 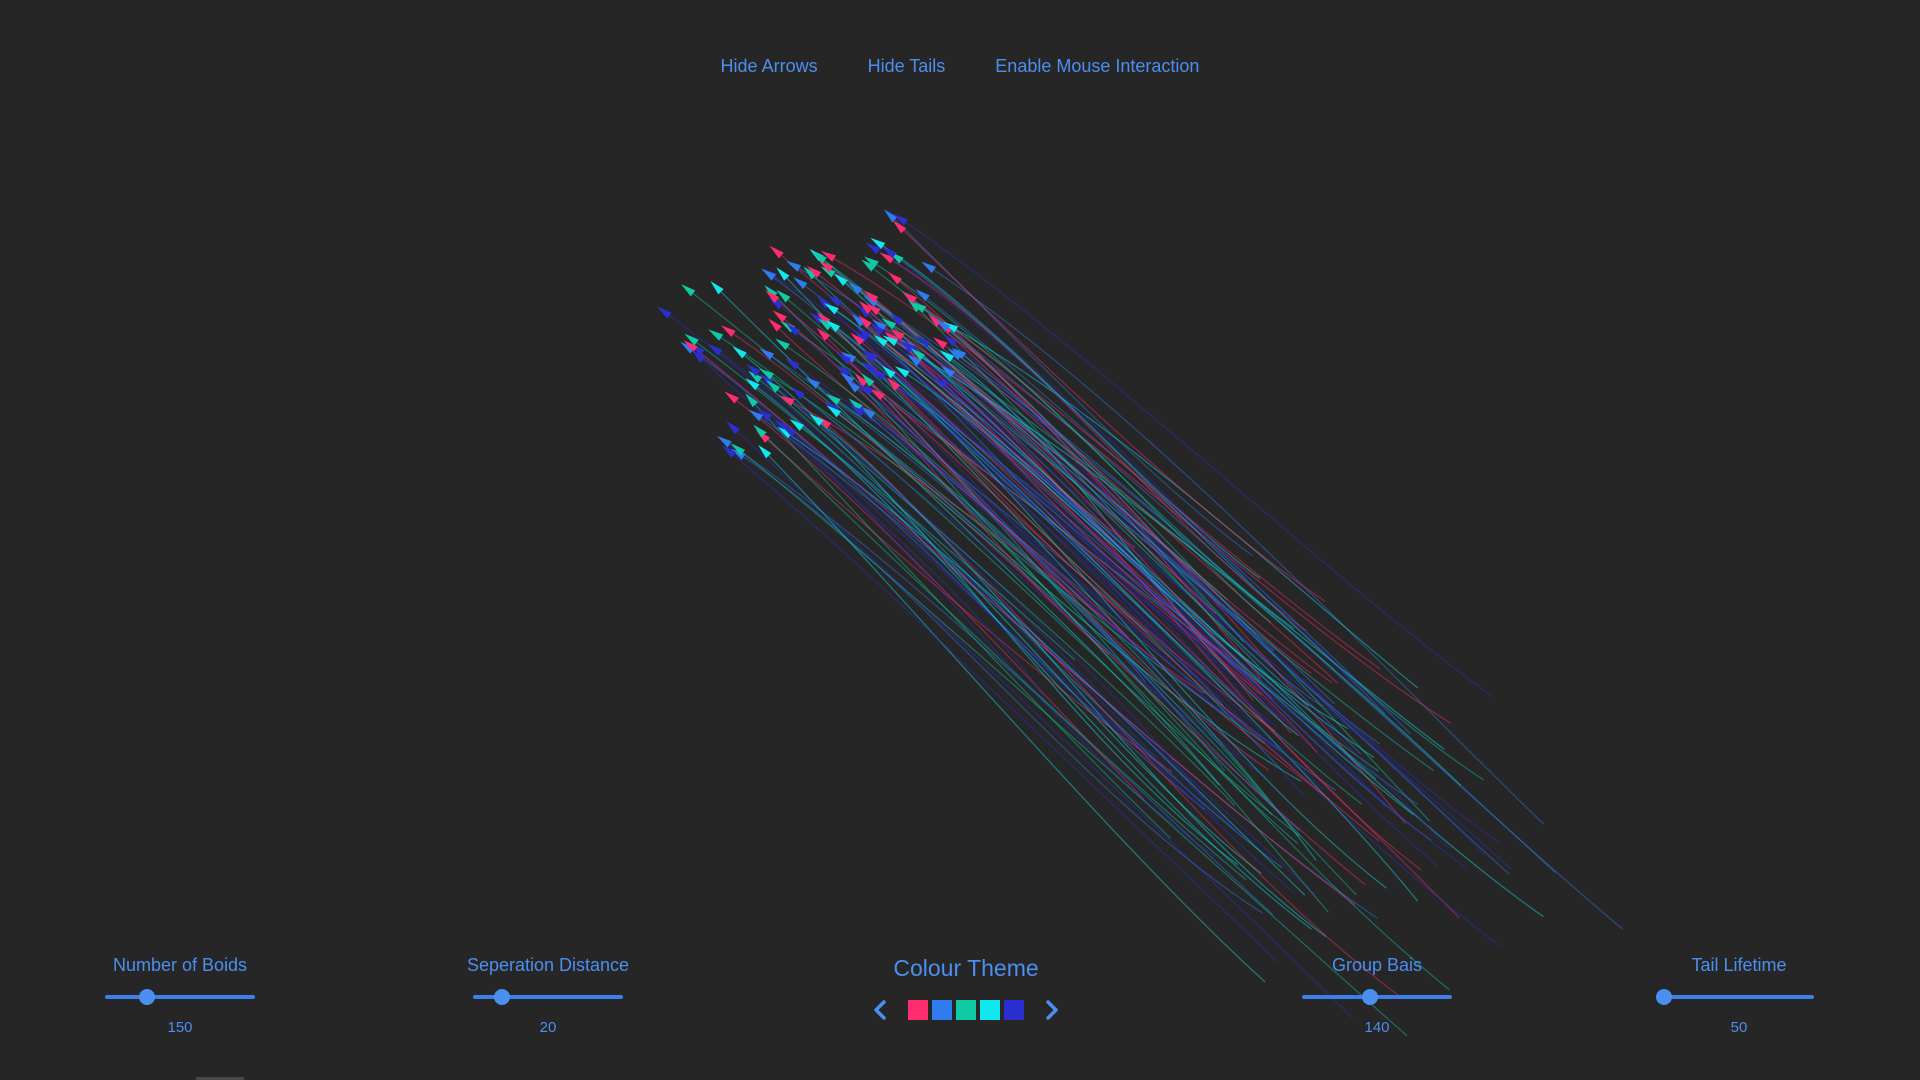 What do you see at coordinates (180, 1027) in the screenshot?
I see `number-of-boids-value: 150` at bounding box center [180, 1027].